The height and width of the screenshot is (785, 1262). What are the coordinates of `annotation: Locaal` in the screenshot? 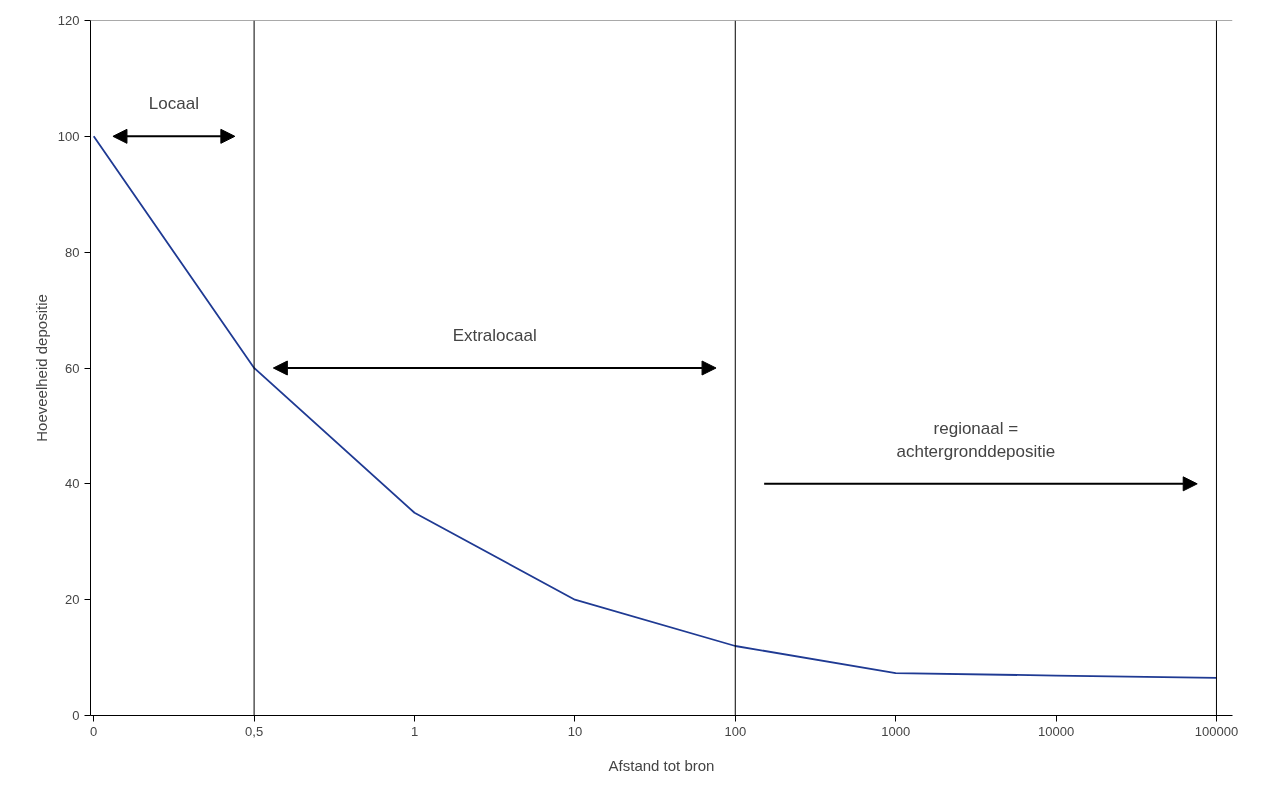 It's located at (173, 104).